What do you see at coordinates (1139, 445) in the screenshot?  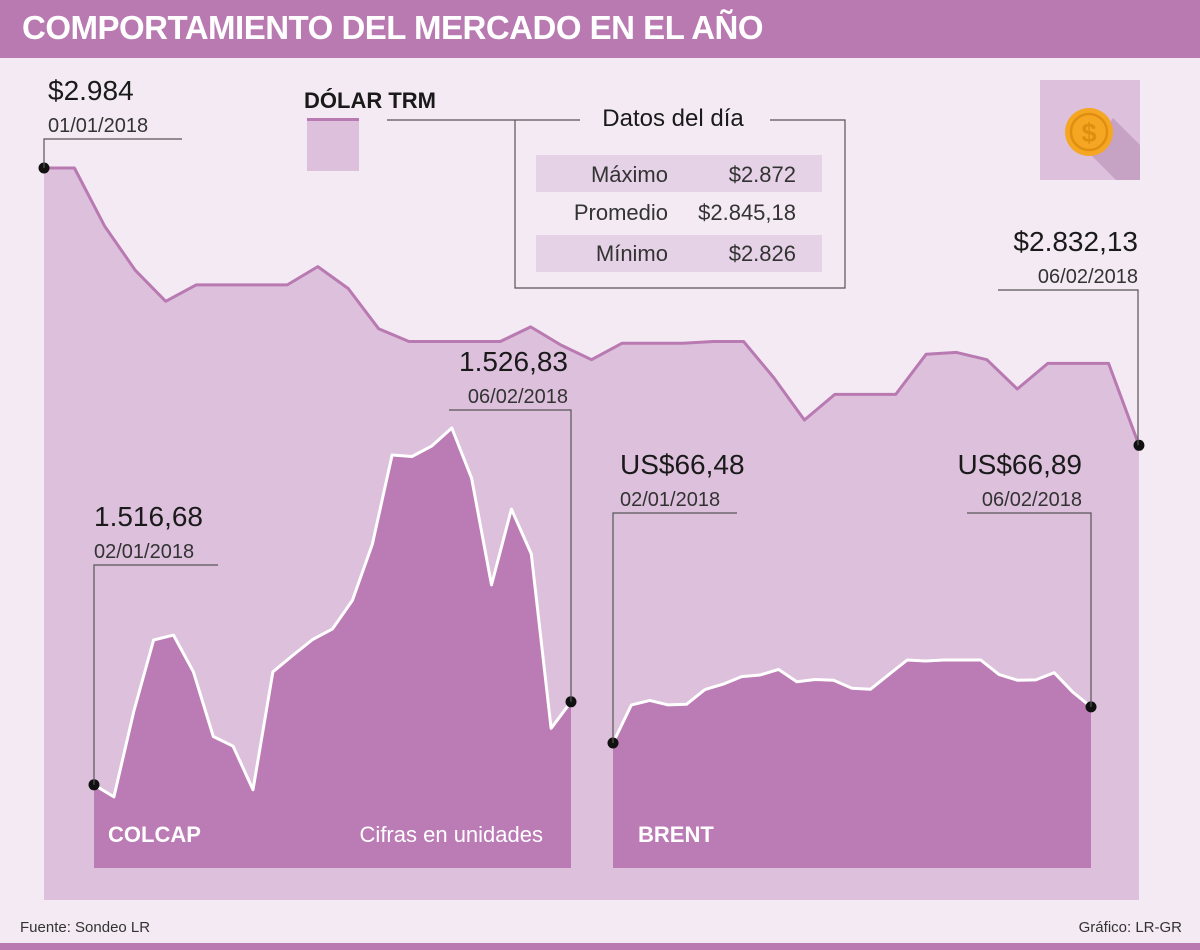 I see `trm-end-marker` at bounding box center [1139, 445].